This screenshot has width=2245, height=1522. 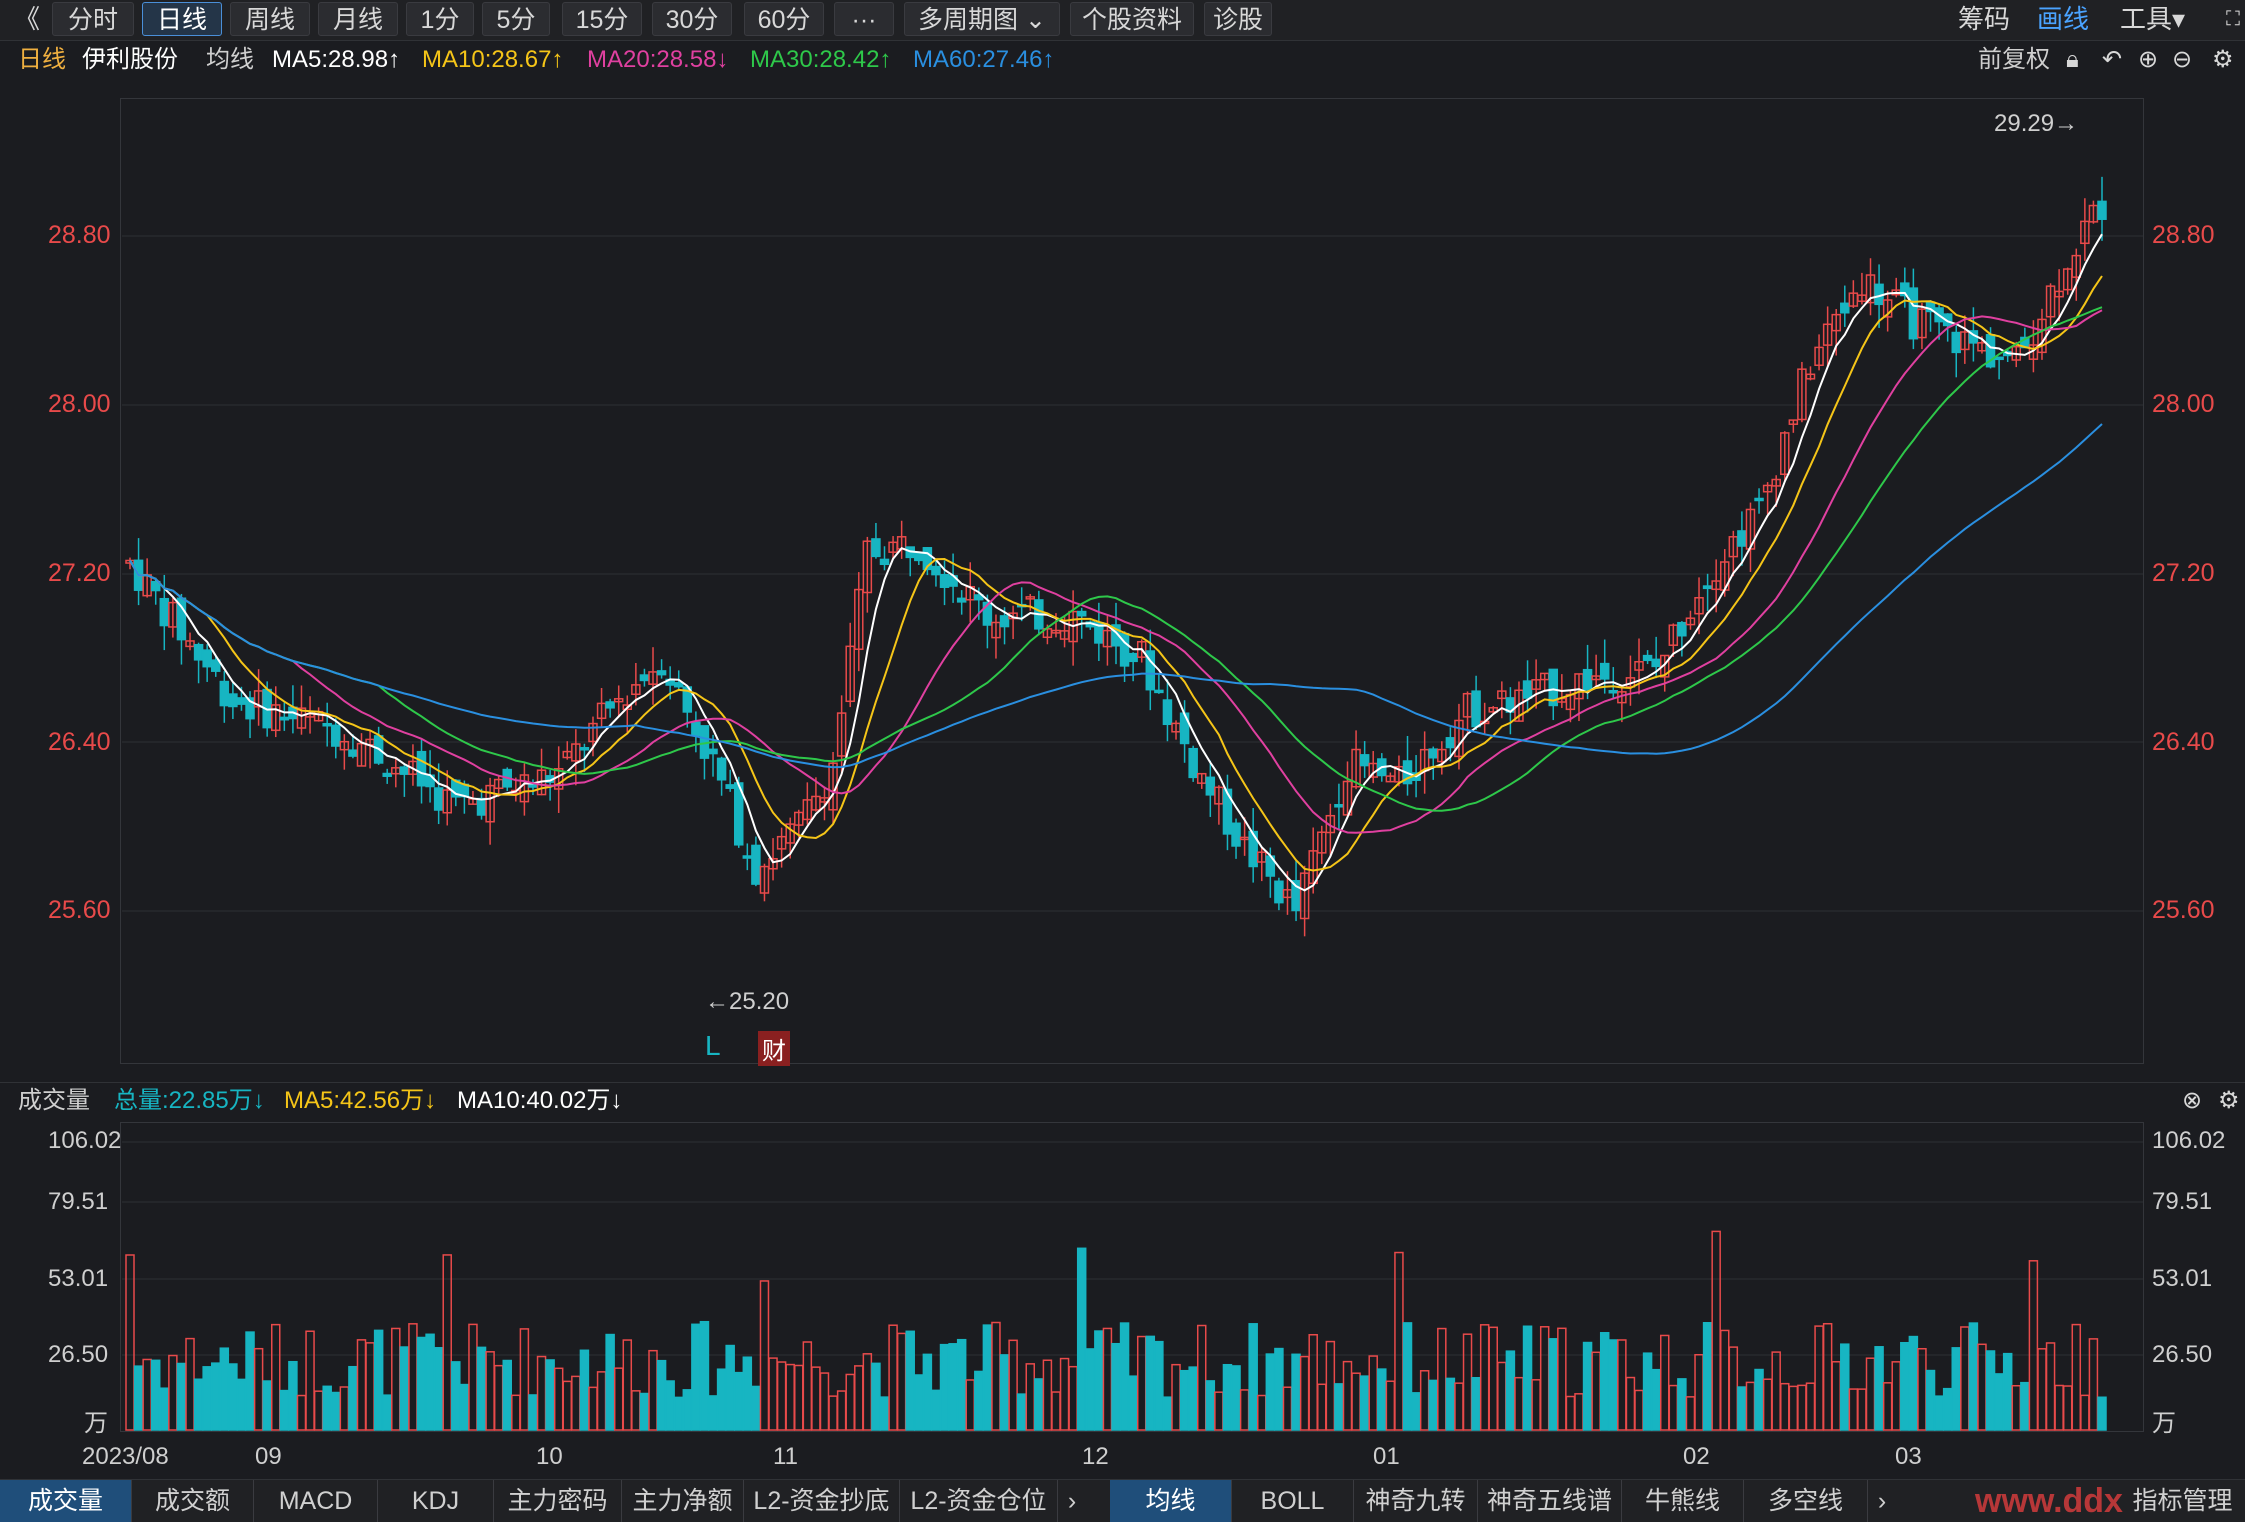 I want to click on period-tab: 个股资料, so click(x=1132, y=19).